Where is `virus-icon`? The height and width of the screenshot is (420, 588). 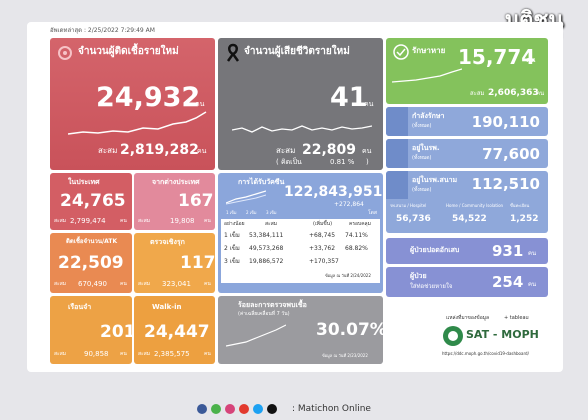 virus-icon is located at coordinates (65, 53).